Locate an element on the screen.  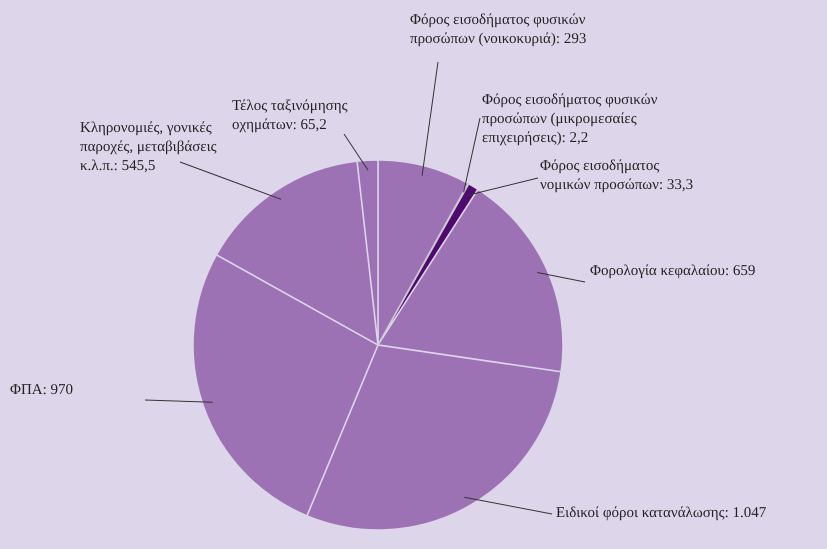
slice-label: Φόρος εισοδήματος φυσικών προσώπων (νοικοκυριά): 293 is located at coordinates (498, 29).